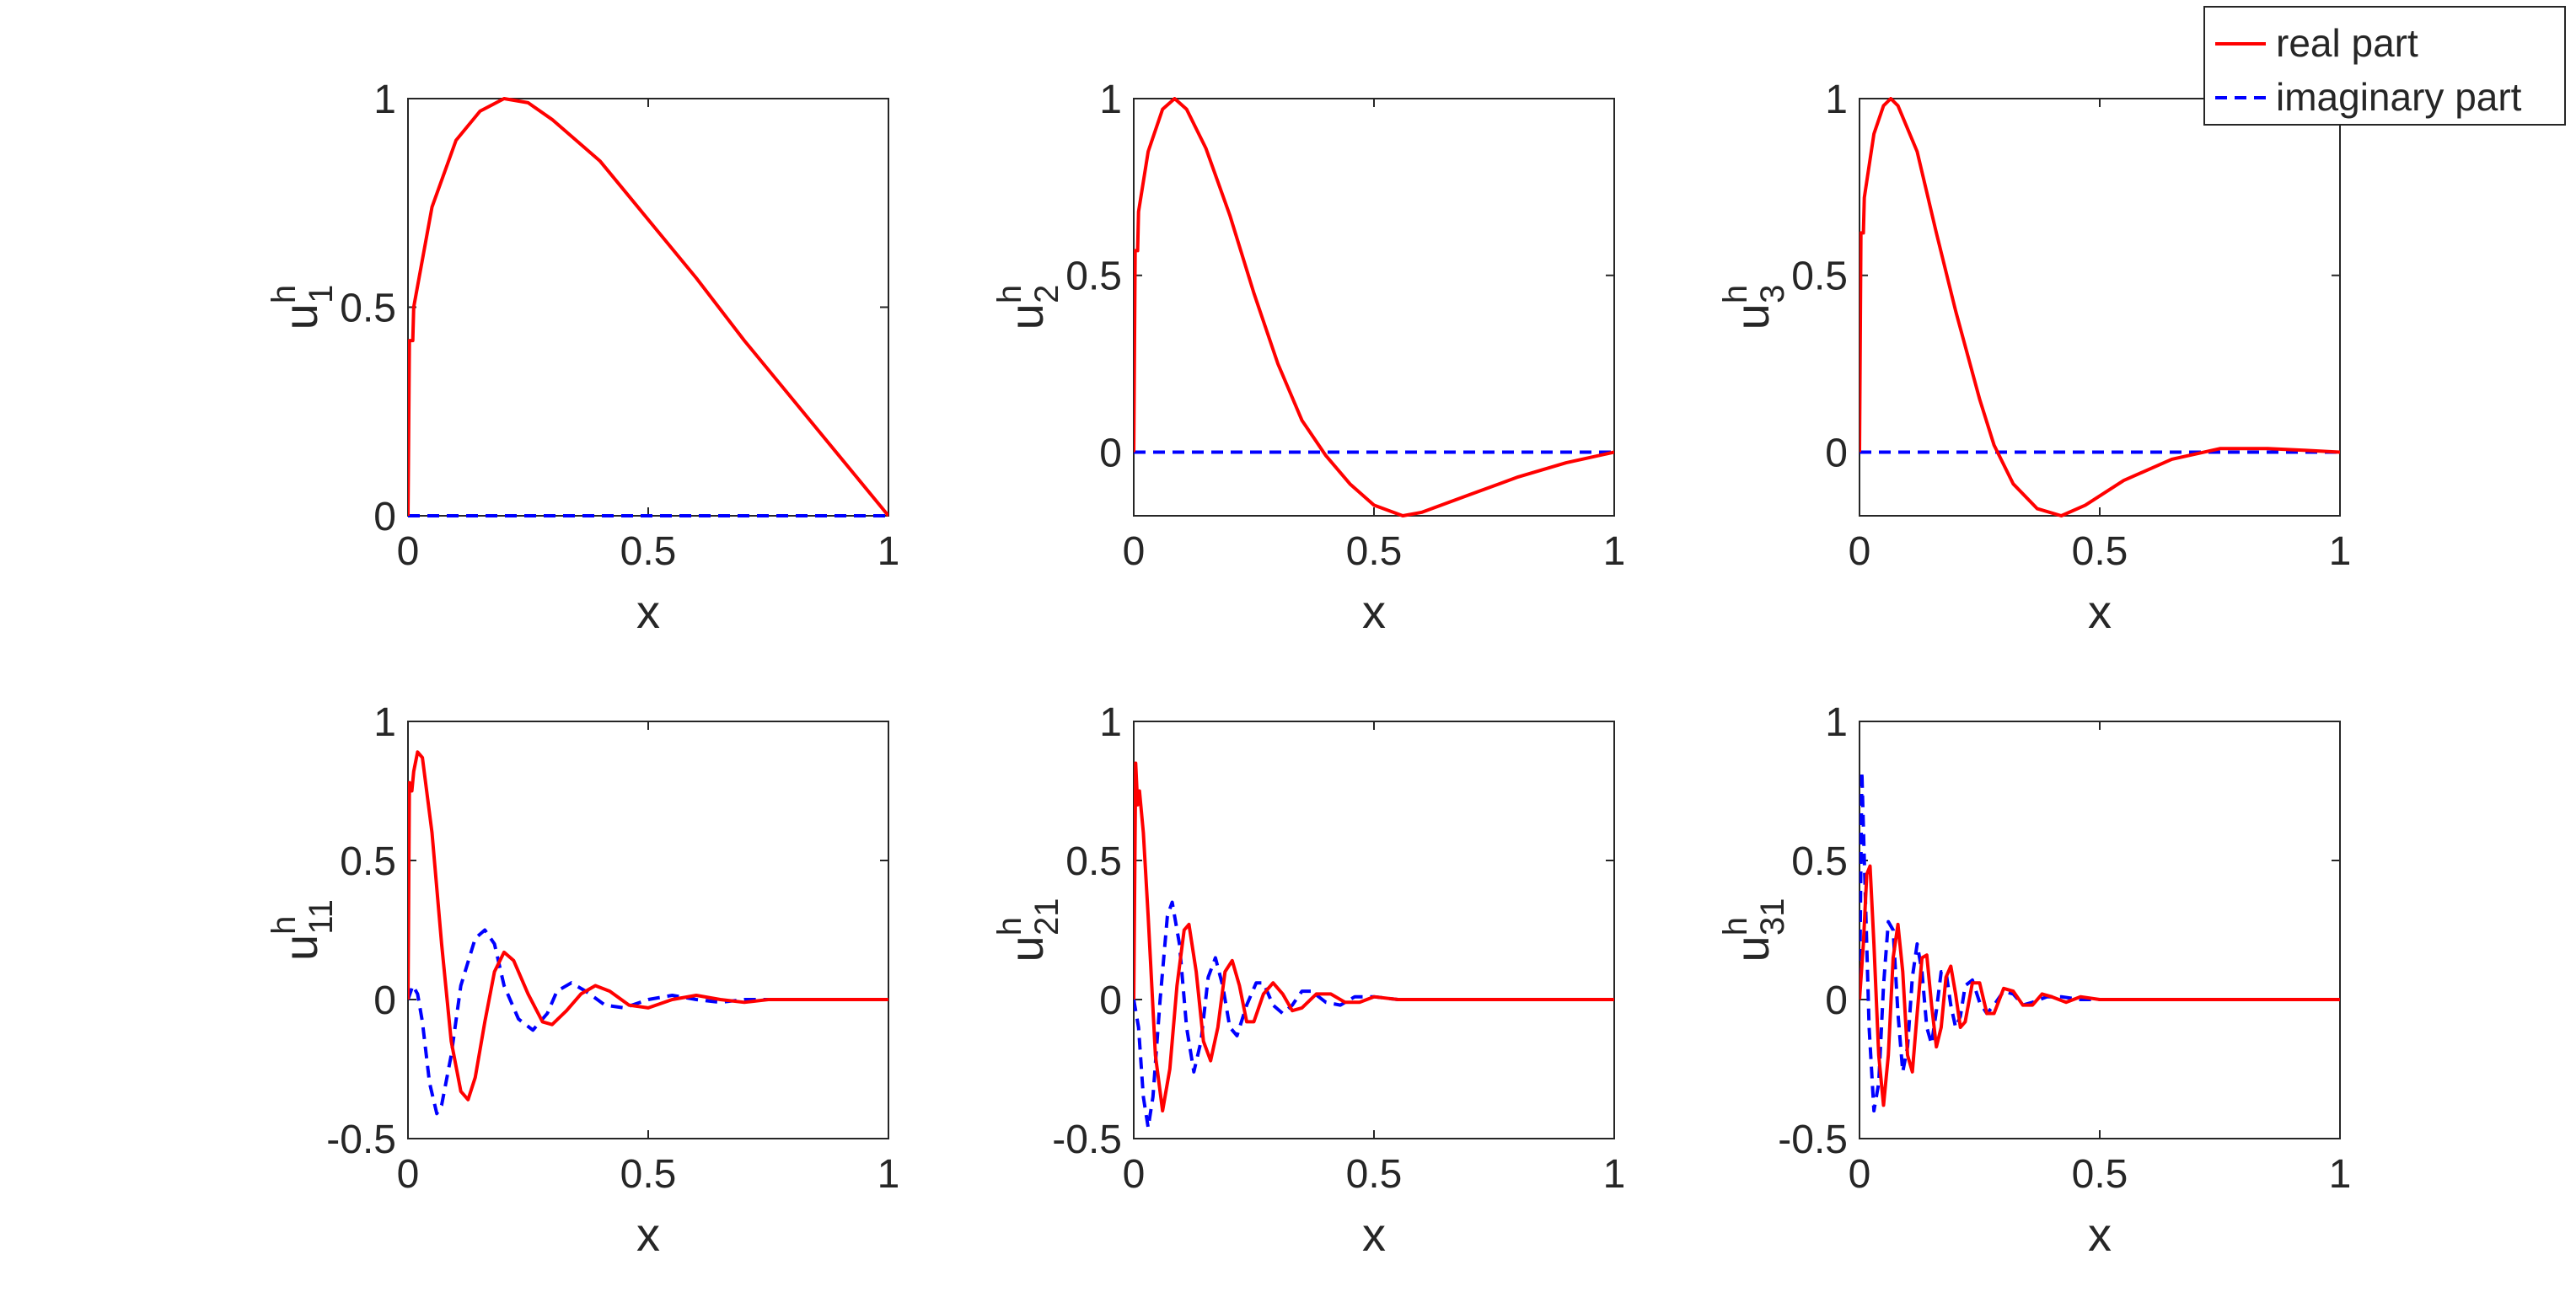 The width and height of the screenshot is (2576, 1308). I want to click on y-axis-label: uh21, so click(1028, 930).